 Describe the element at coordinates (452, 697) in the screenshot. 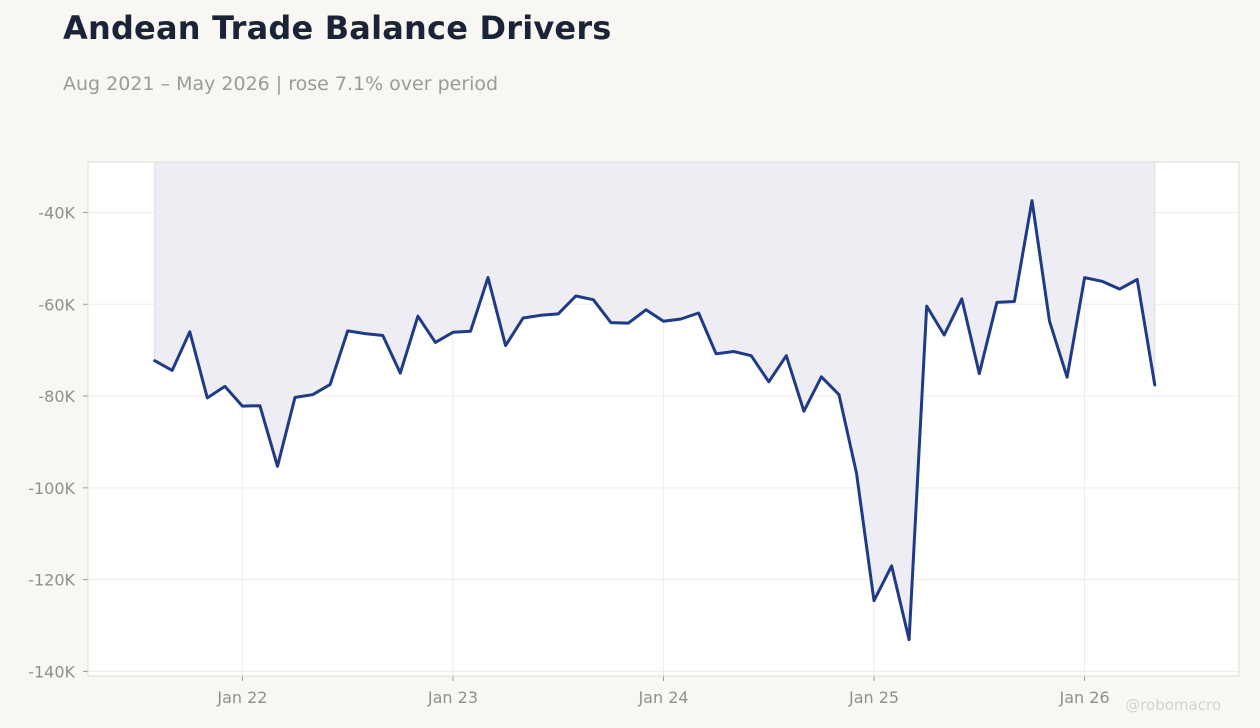

I see `x-tick-label: Jan 23` at that location.